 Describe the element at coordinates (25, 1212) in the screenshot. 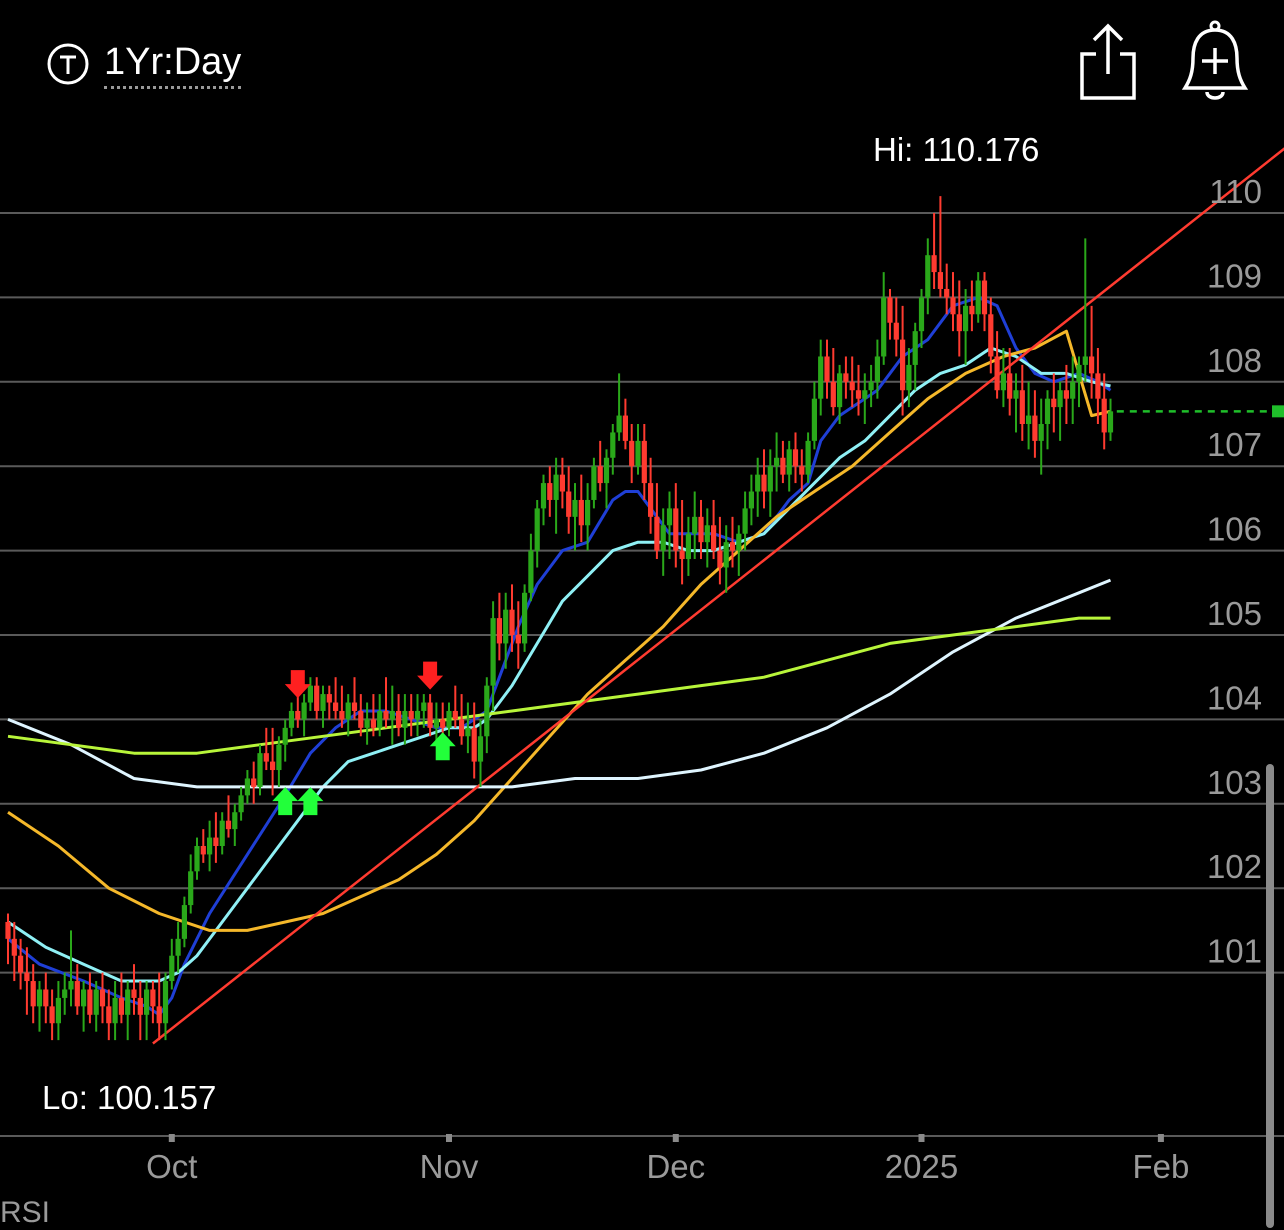

I see `rsi-indicator-label: RSI` at that location.